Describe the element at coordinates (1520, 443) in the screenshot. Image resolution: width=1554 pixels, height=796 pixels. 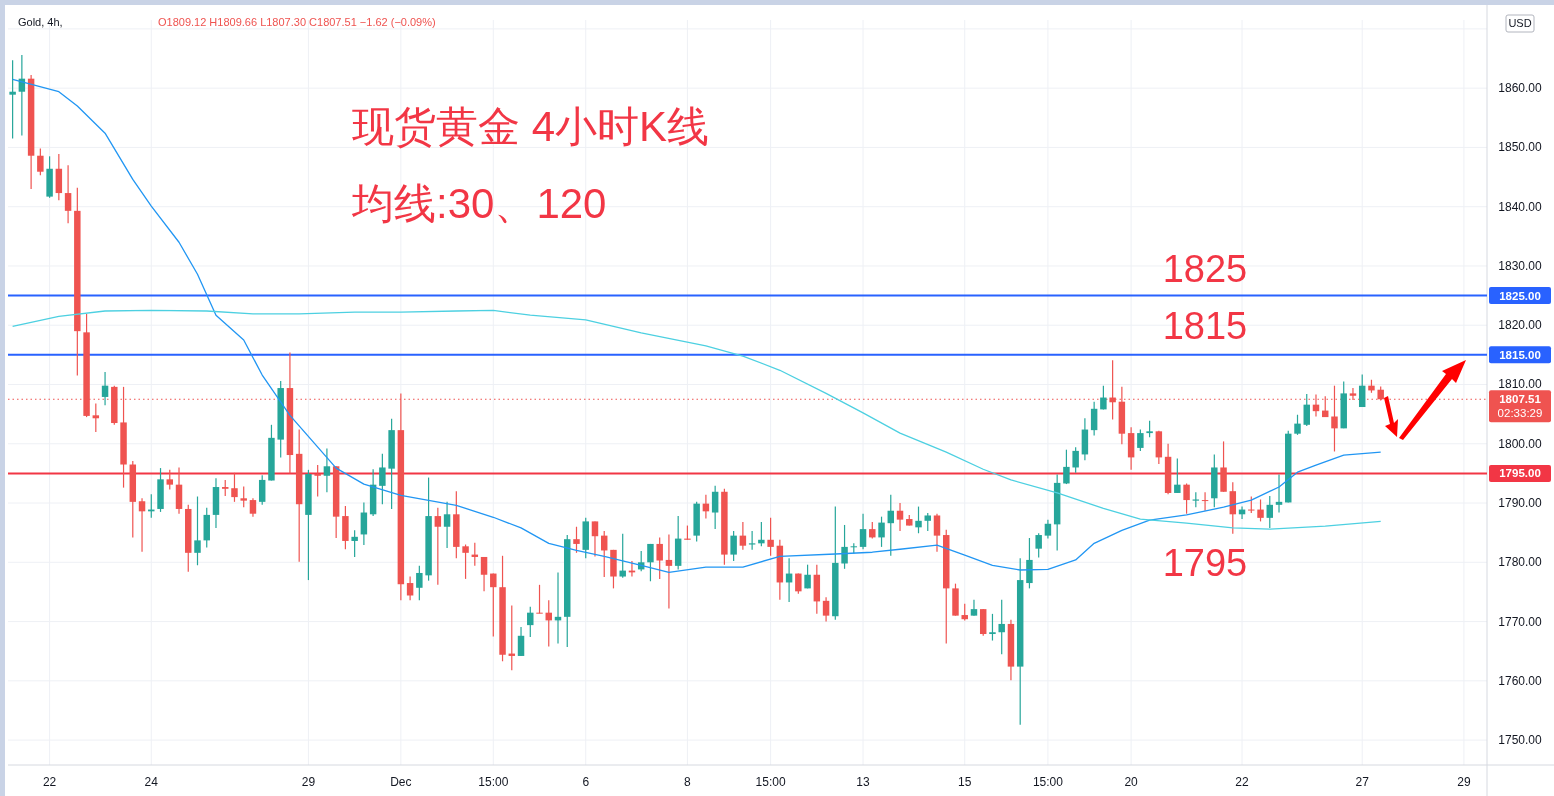
I see `y-tick-label: 1800.00` at that location.